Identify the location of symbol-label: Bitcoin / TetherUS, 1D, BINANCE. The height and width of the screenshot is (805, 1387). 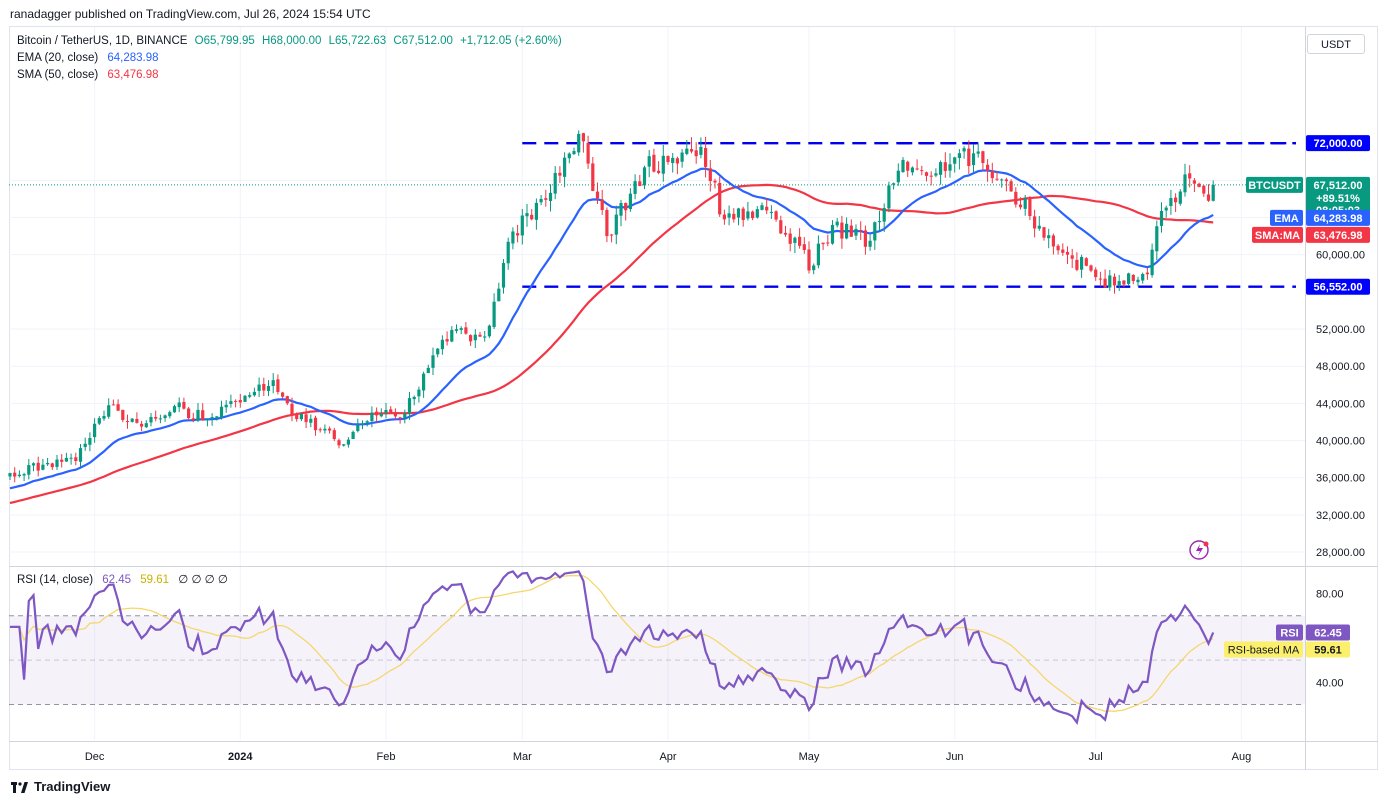
(102, 41).